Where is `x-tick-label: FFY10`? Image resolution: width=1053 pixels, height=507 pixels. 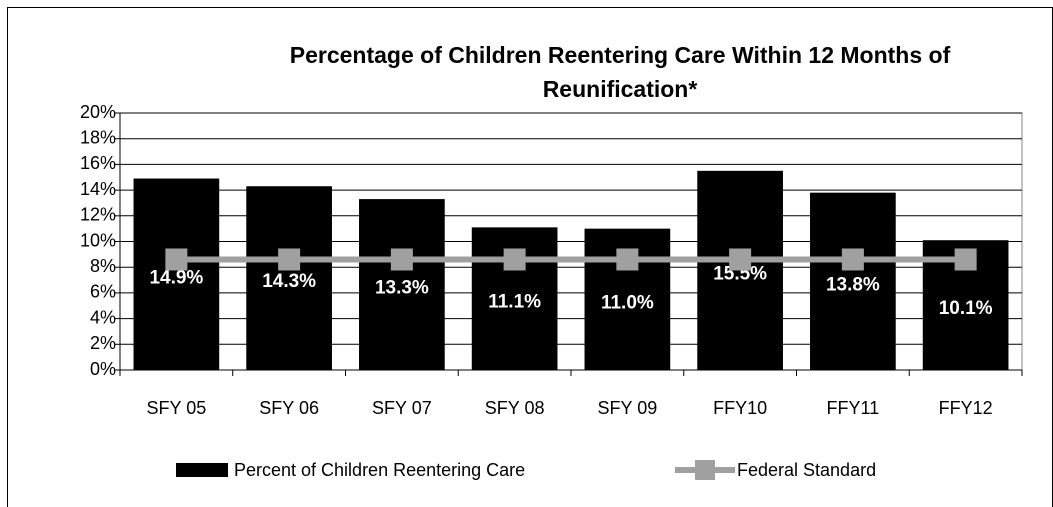 x-tick-label: FFY10 is located at coordinates (740, 408).